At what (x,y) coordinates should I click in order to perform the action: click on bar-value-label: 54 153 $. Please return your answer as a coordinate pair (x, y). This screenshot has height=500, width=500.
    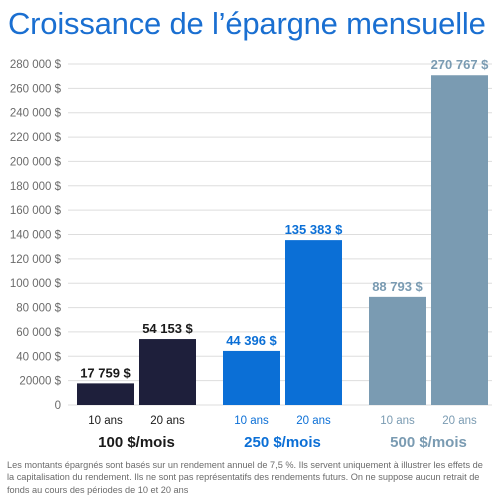
    Looking at the image, I should click on (167, 328).